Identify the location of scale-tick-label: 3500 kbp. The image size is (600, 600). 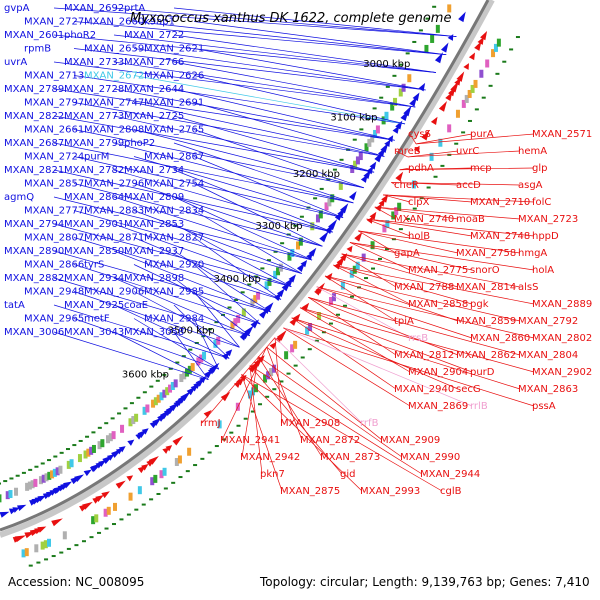
(191, 330).